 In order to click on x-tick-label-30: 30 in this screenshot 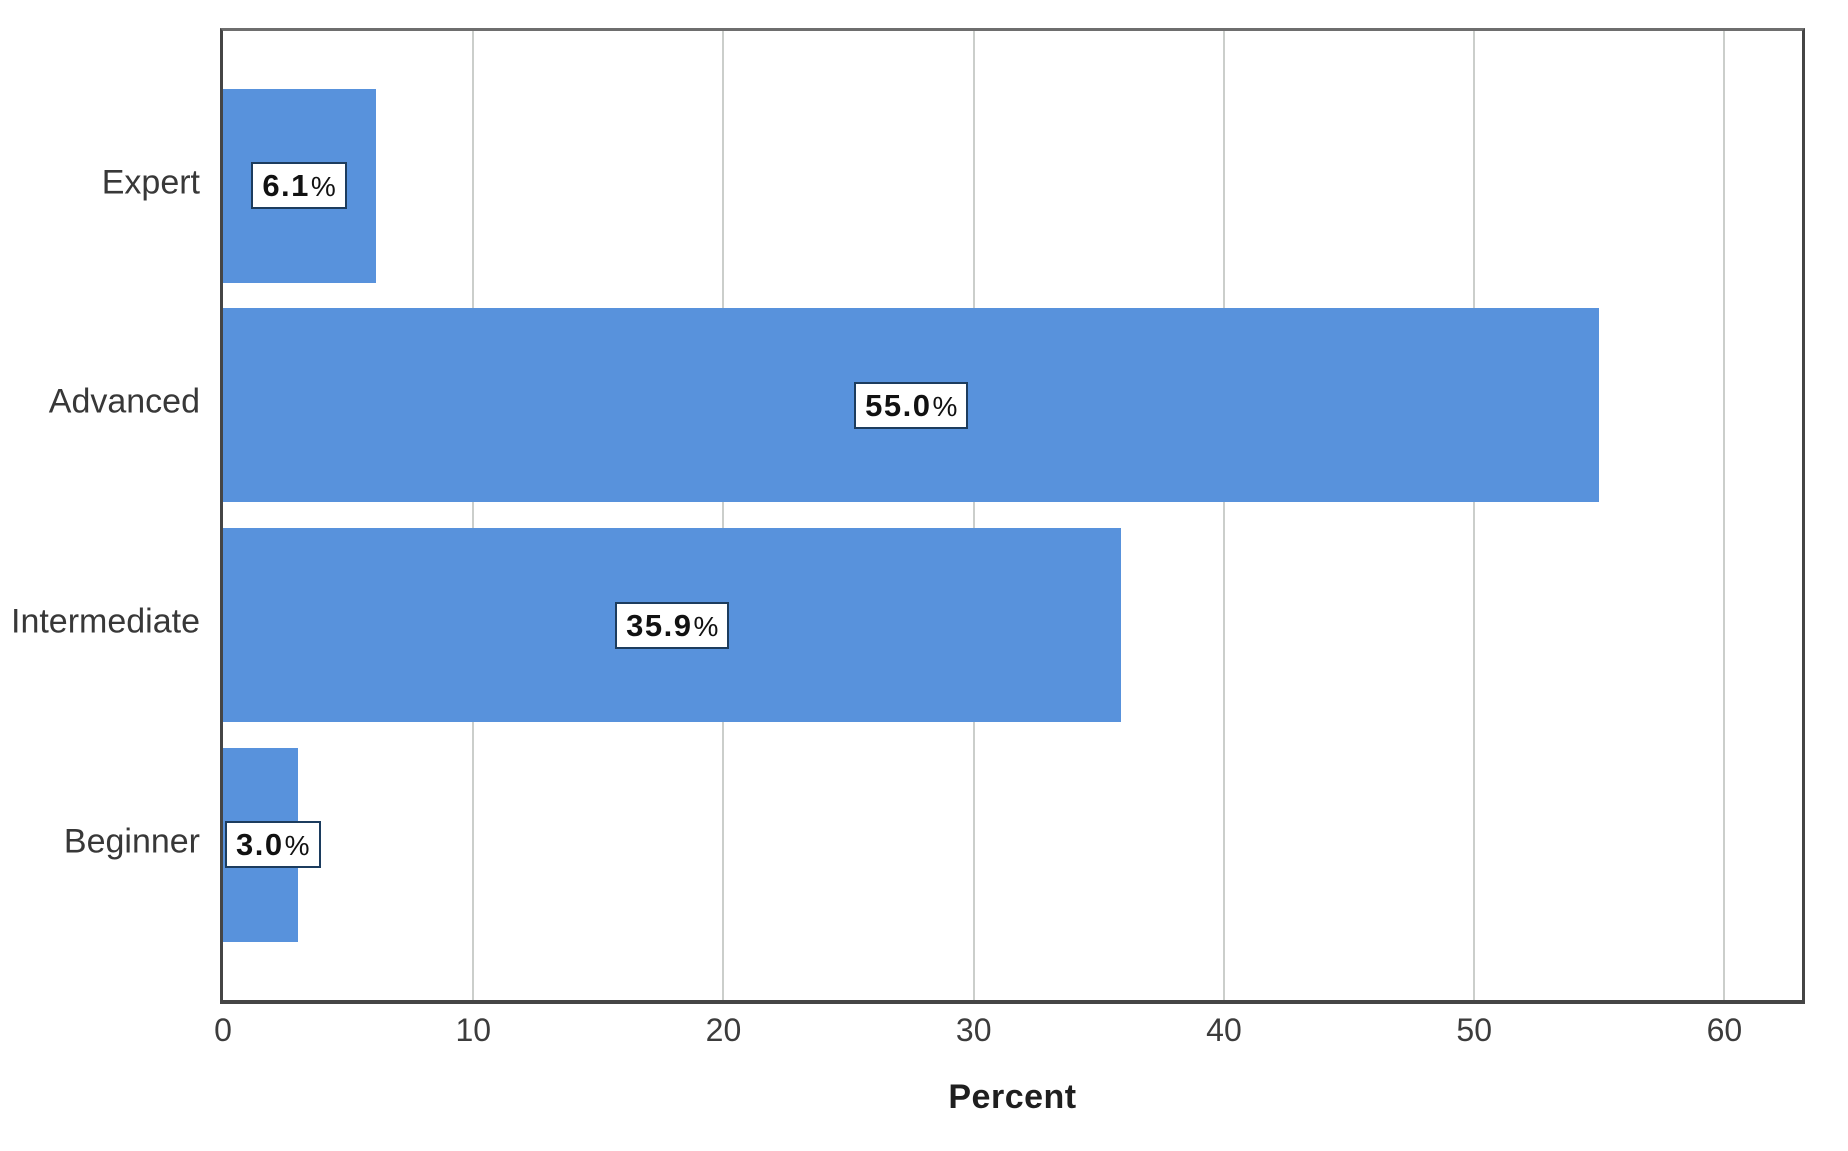, I will do `click(973, 1030)`.